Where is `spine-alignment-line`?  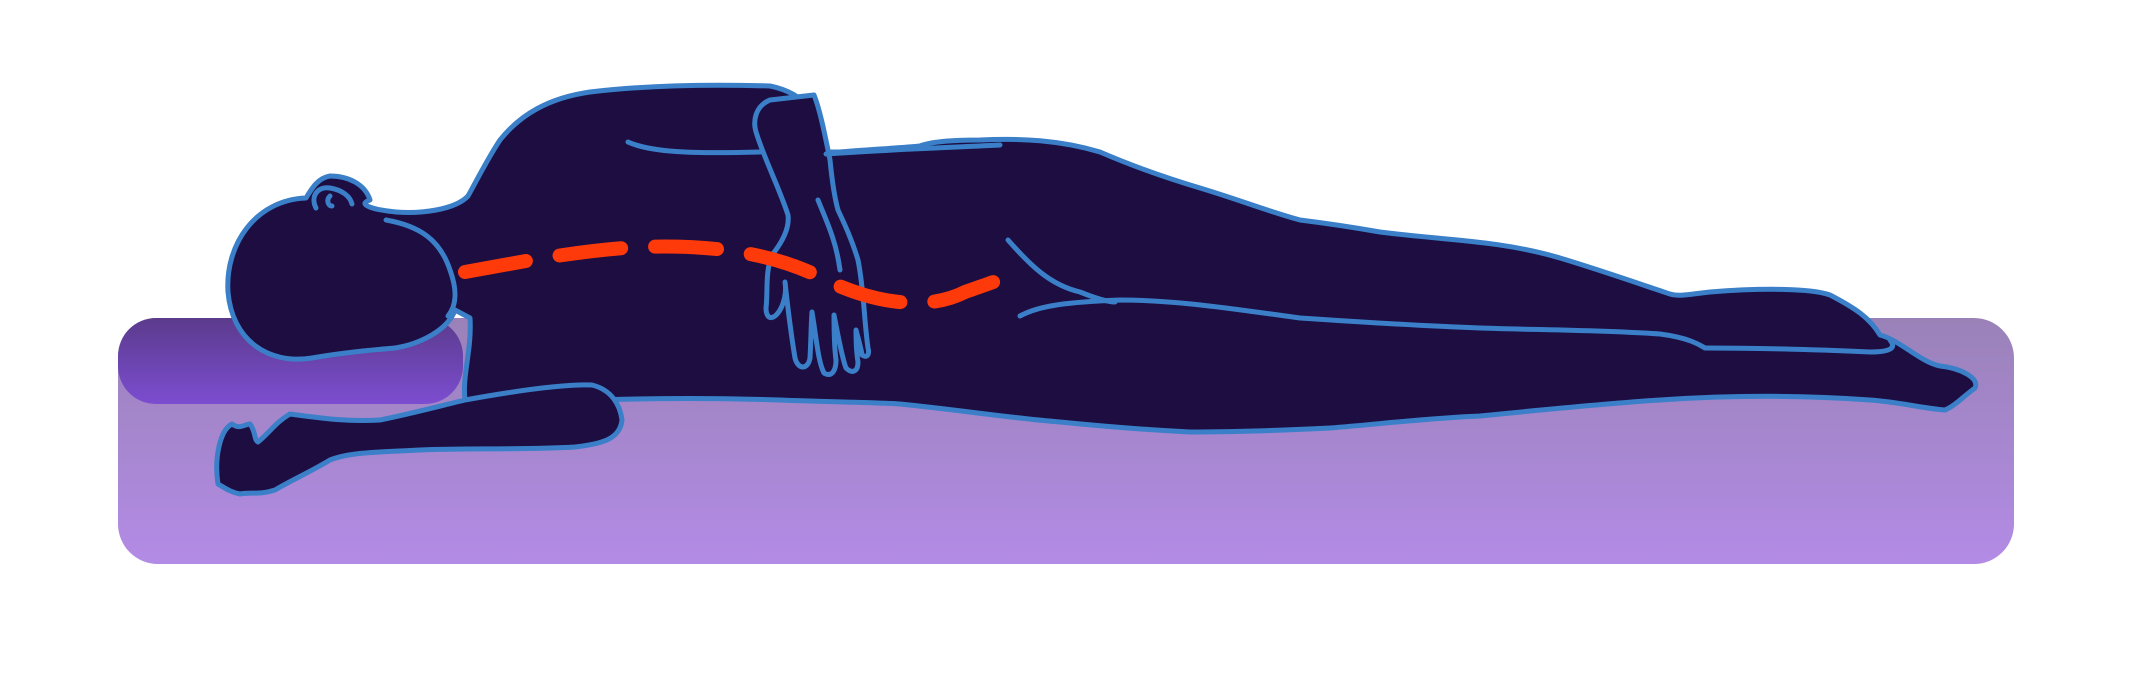
spine-alignment-line is located at coordinates (736, 274).